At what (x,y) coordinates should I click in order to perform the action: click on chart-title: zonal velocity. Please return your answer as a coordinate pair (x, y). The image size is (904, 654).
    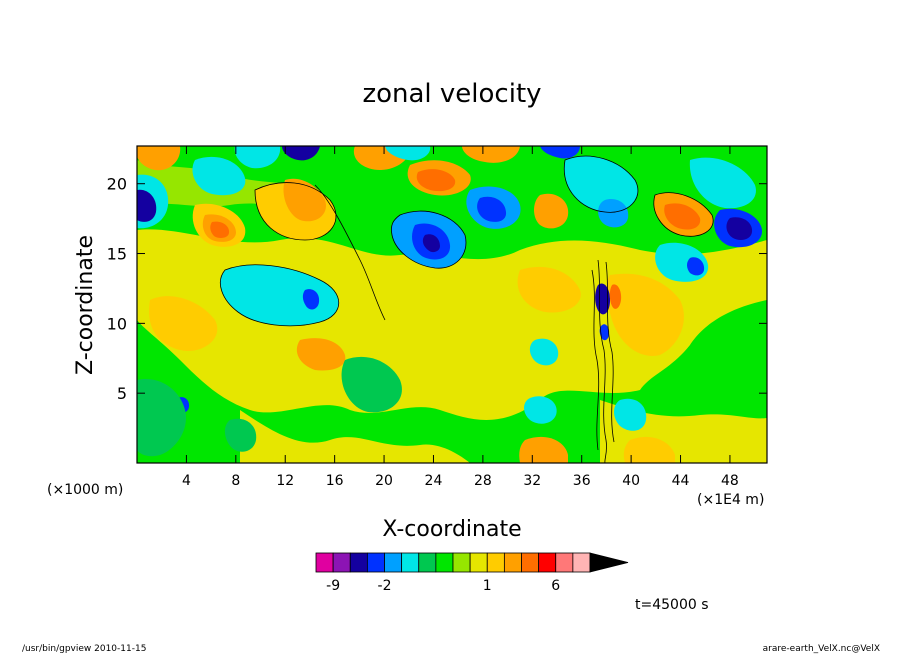
    Looking at the image, I should click on (451, 94).